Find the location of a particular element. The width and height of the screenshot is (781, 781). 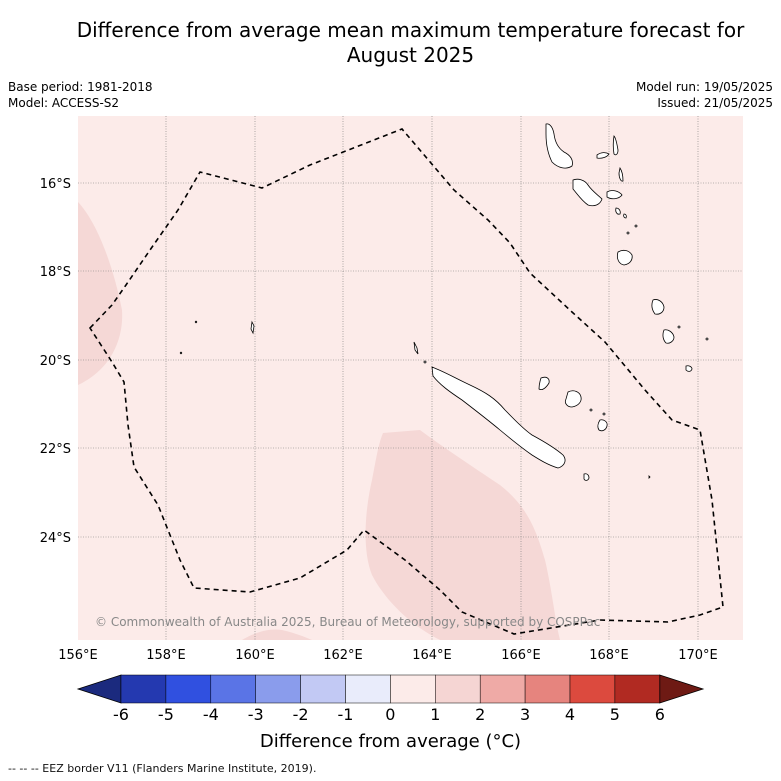

base-period: Base period: 1981-2018 is located at coordinates (80, 87).